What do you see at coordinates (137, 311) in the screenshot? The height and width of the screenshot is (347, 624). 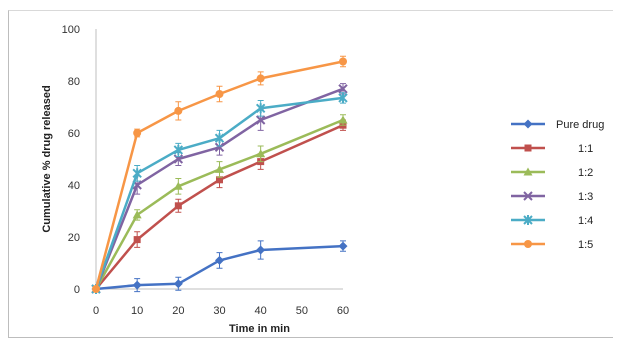 I see `x-tick-label: 10` at bounding box center [137, 311].